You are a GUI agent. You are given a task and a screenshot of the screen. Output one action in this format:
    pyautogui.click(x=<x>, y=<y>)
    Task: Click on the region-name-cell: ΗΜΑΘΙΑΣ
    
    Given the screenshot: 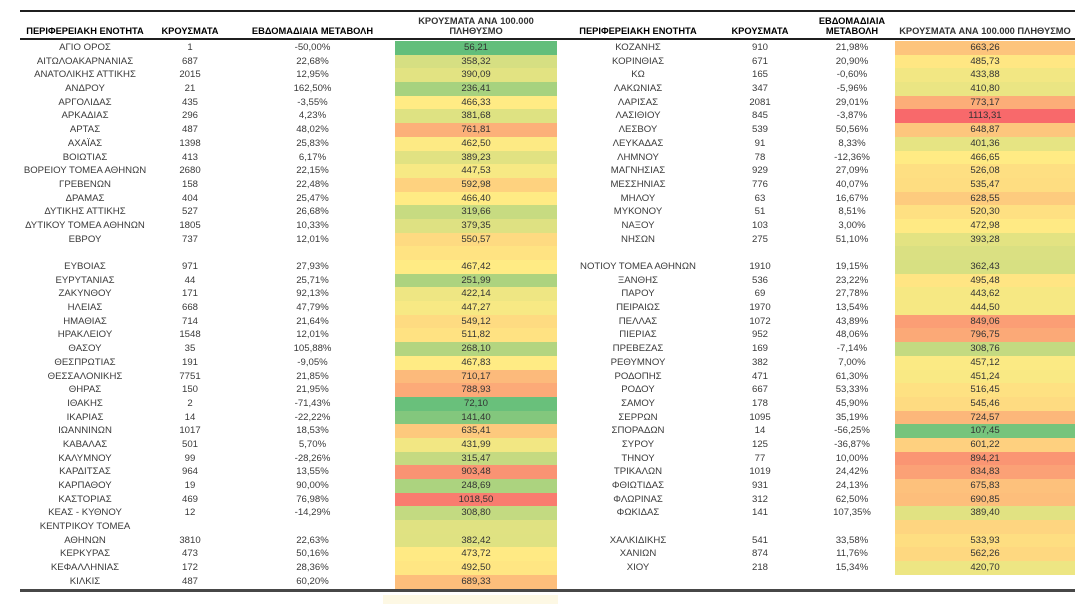 What is the action you would take?
    pyautogui.click(x=85, y=321)
    